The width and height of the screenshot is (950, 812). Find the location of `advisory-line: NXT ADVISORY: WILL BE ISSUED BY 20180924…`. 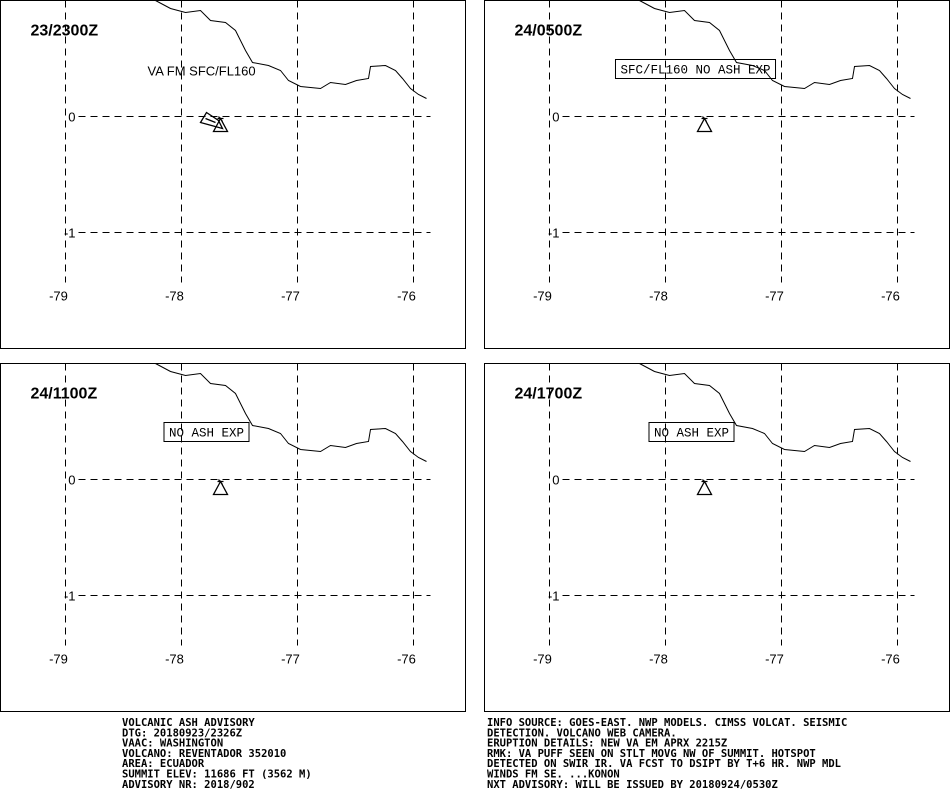

advisory-line: NXT ADVISORY: WILL BE ISSUED BY 20180924… is located at coordinates (632, 785).